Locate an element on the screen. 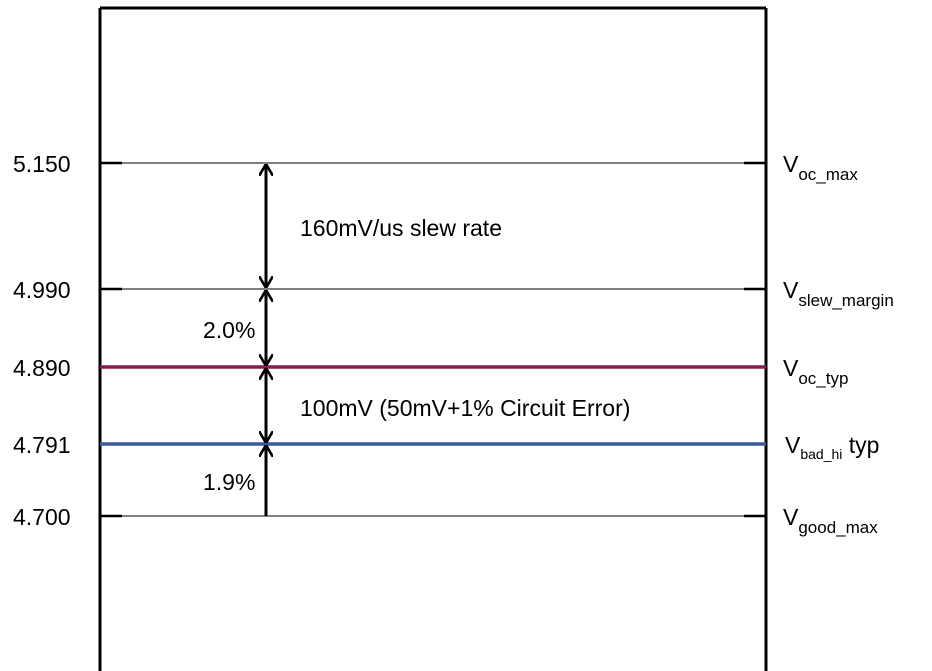 The height and width of the screenshot is (671, 932). value-label-voc-typ: 4.890 is located at coordinates (42, 368).